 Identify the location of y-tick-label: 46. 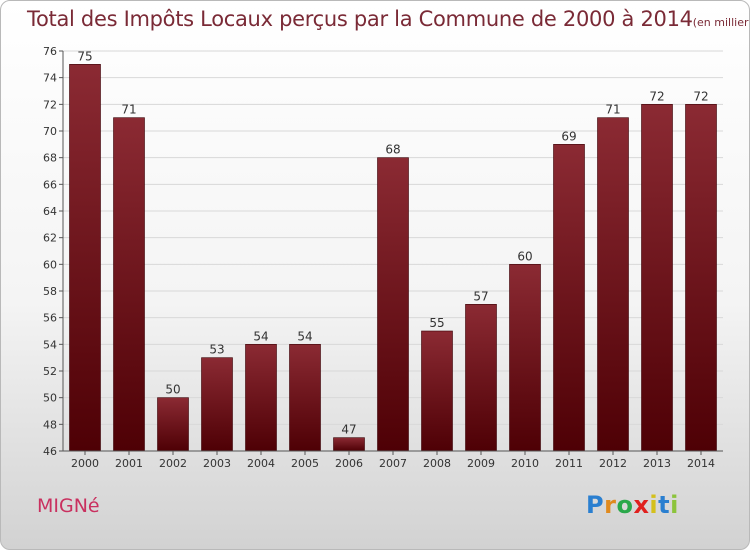
(50, 451).